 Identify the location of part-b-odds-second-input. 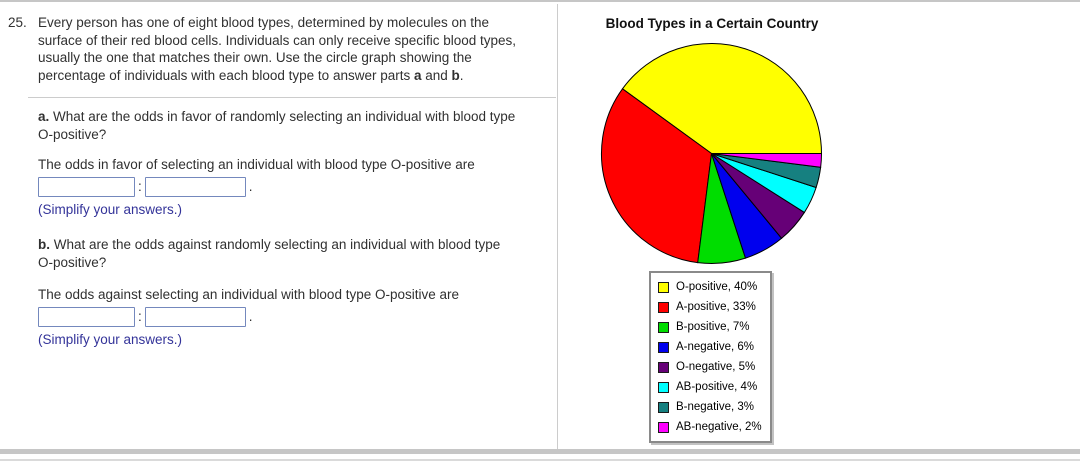
(195, 316).